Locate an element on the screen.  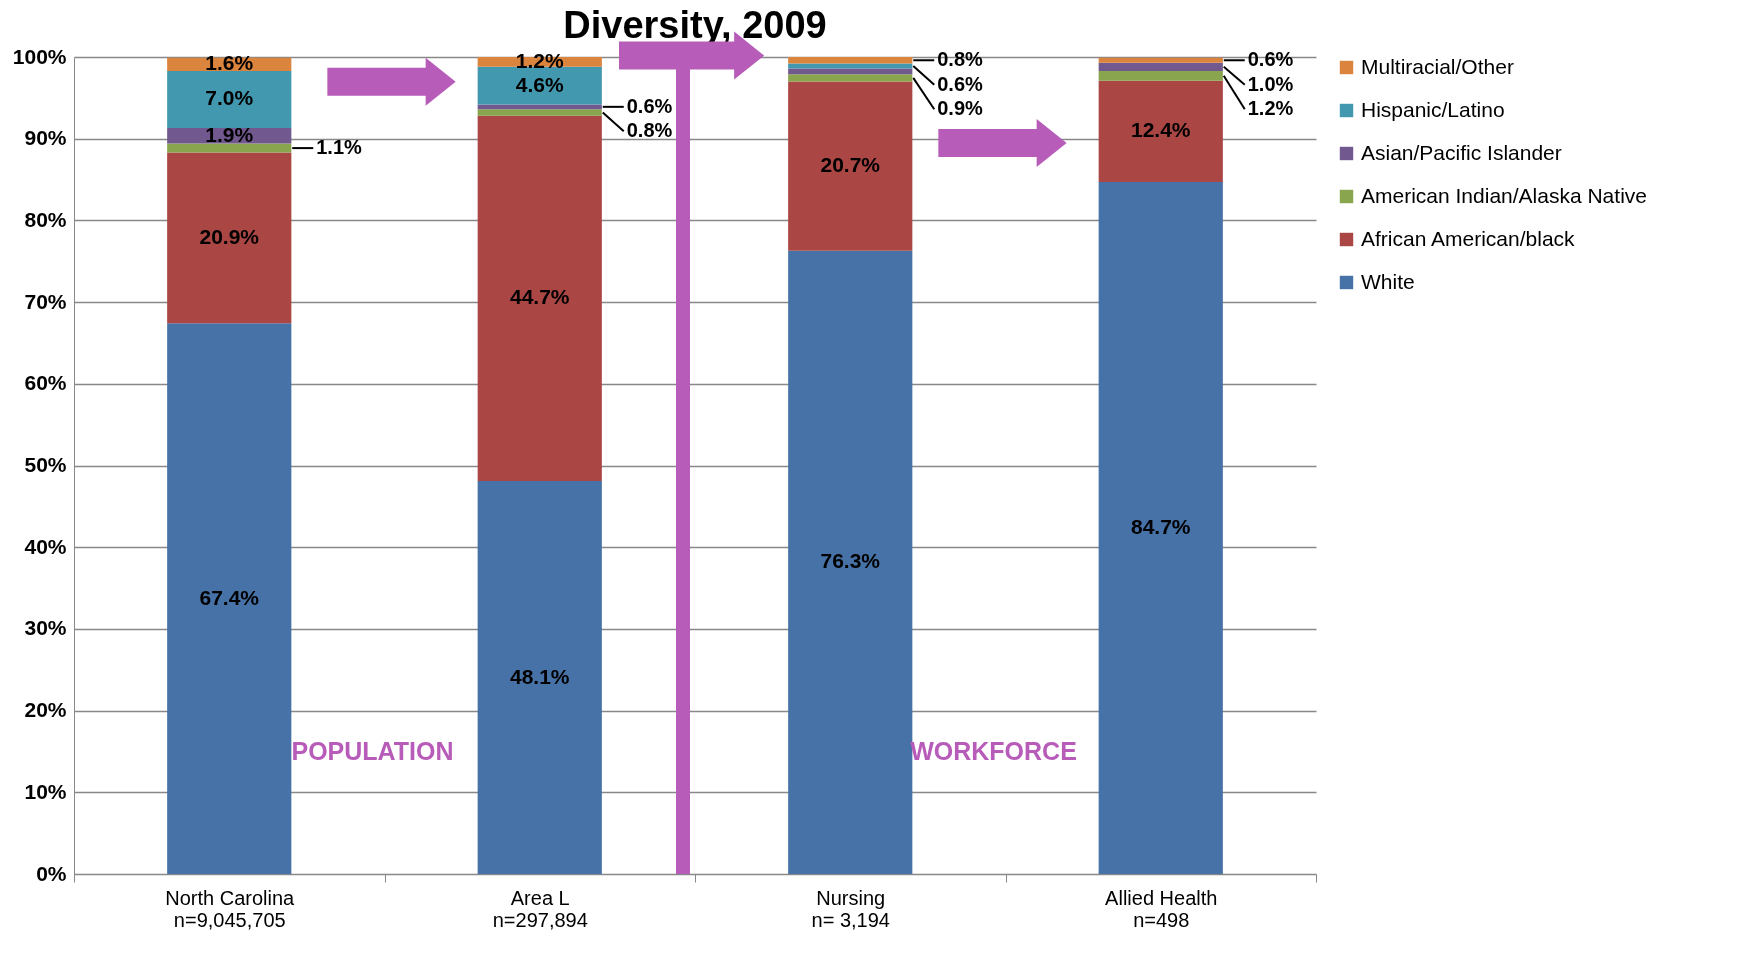
y-tick-label: 100% is located at coordinates (39, 56).